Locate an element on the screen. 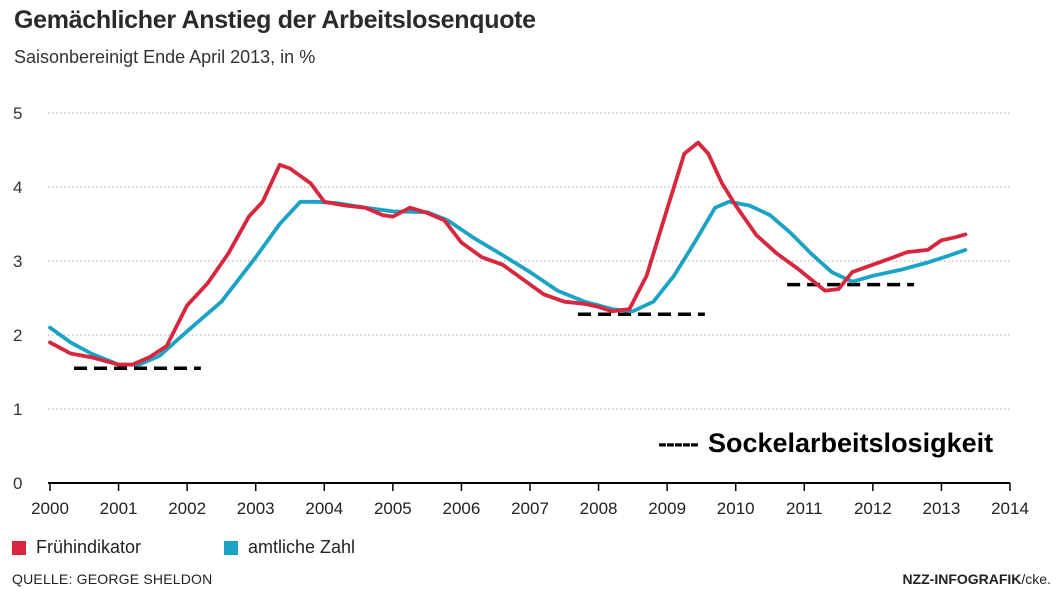  y-tick-labels: 0 1 2 3 4 5 is located at coordinates (17, 298).